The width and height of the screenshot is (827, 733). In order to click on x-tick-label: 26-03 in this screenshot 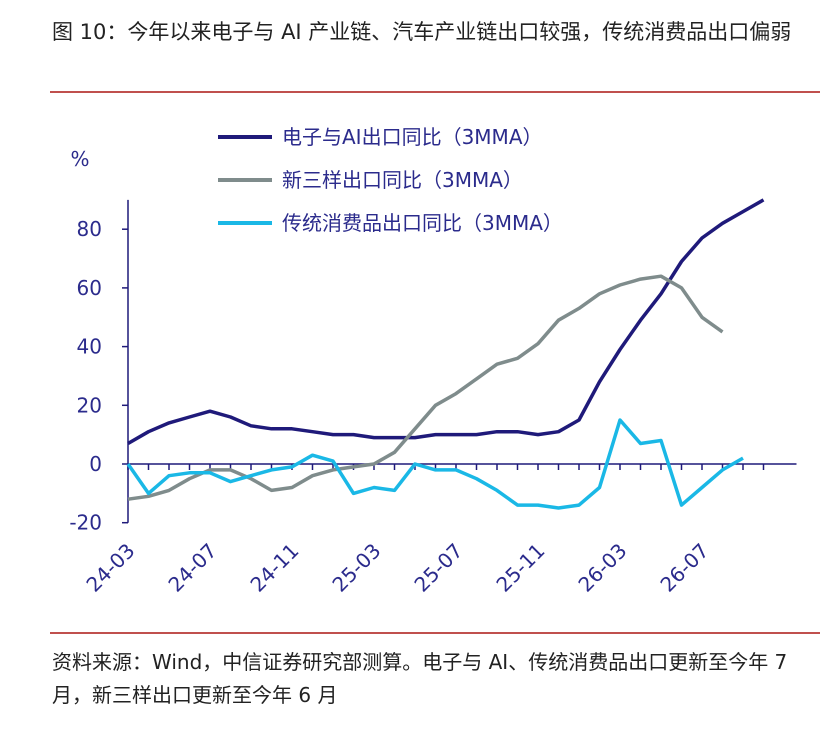, I will do `click(602, 568)`.